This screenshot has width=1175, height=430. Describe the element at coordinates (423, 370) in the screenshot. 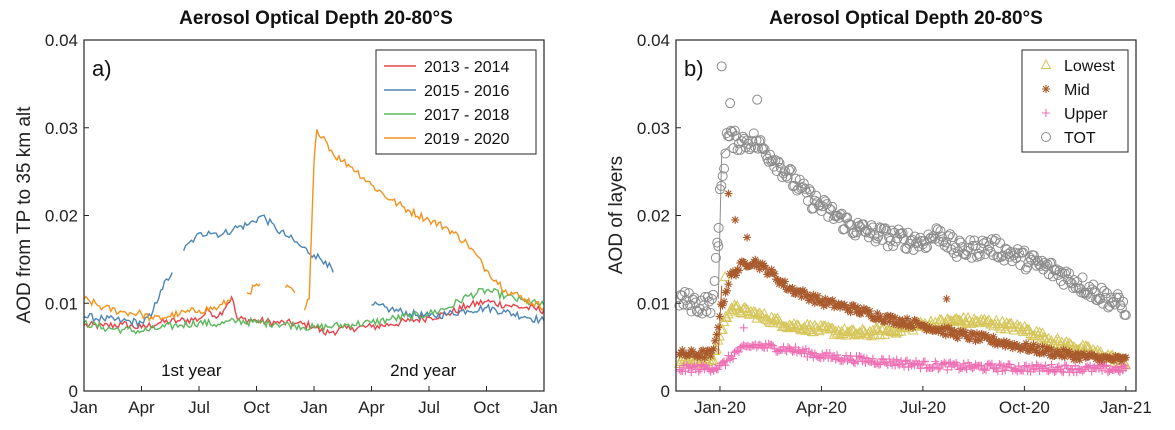

I see `annotation-year: 2nd year` at that location.